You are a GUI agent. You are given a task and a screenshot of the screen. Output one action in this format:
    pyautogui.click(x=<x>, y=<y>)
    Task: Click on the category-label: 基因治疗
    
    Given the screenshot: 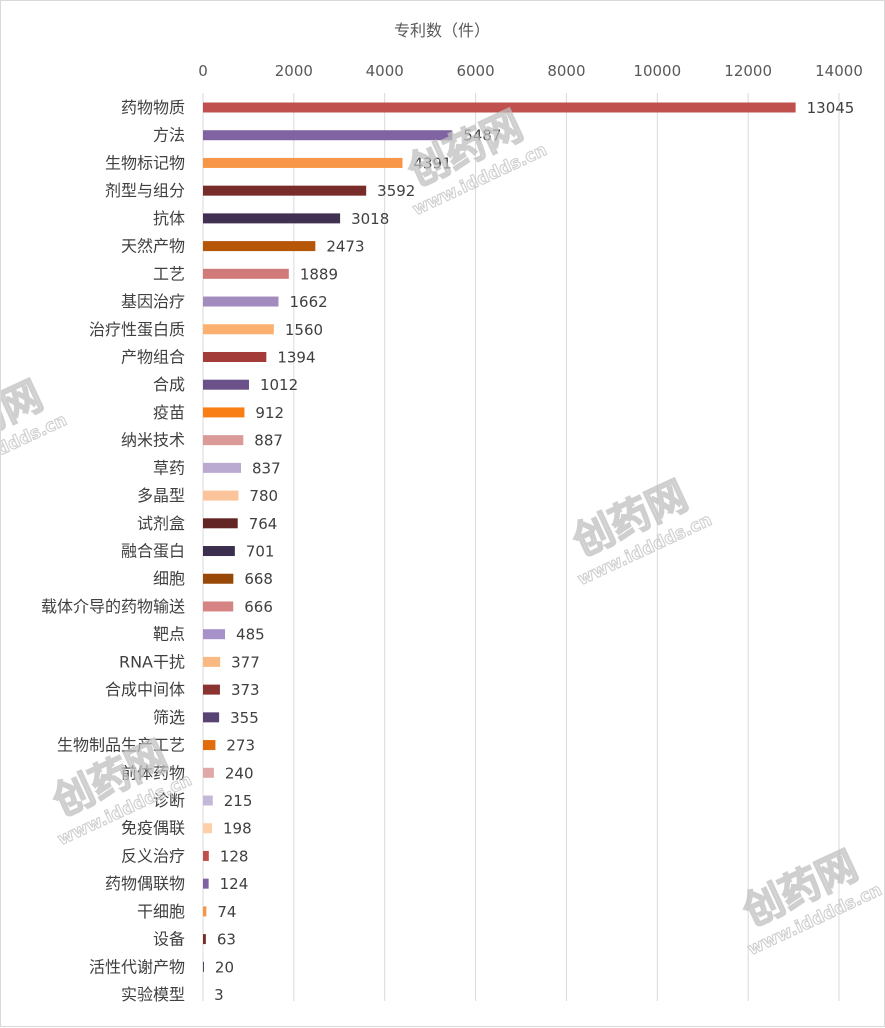 What is the action you would take?
    pyautogui.click(x=153, y=301)
    